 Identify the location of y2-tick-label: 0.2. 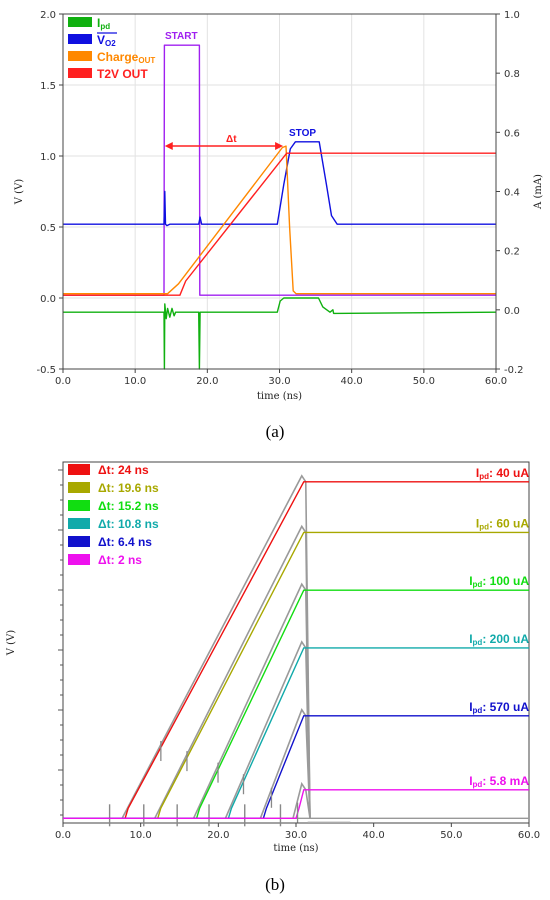
(512, 252).